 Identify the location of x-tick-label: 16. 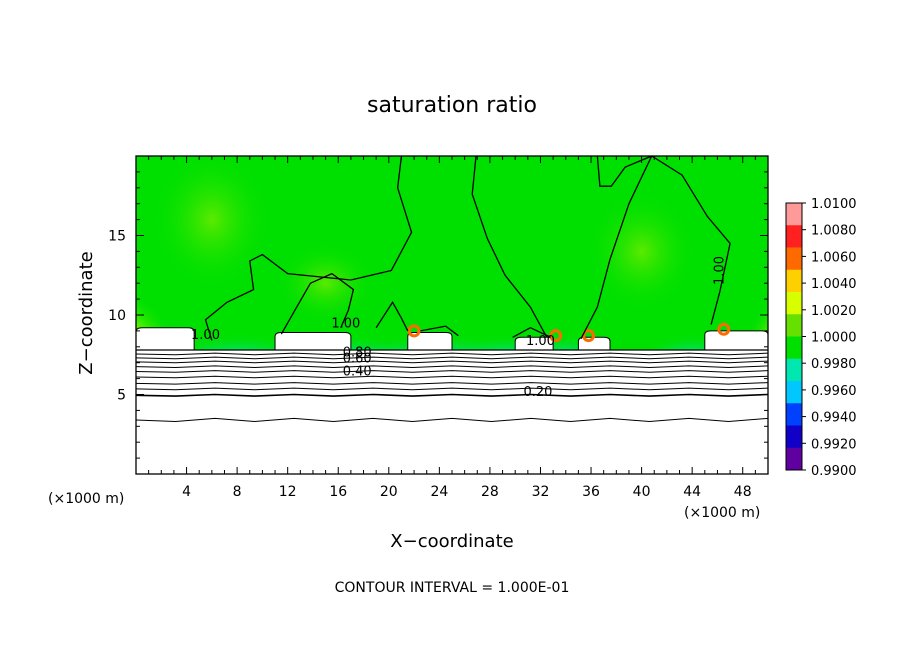
(338, 492).